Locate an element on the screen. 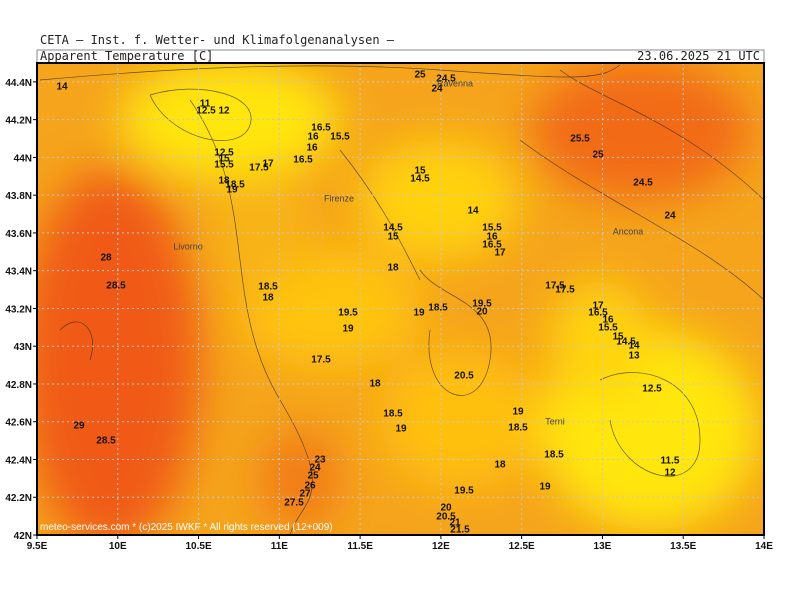 This screenshot has width=800, height=600. place-name: Ancona is located at coordinates (628, 231).